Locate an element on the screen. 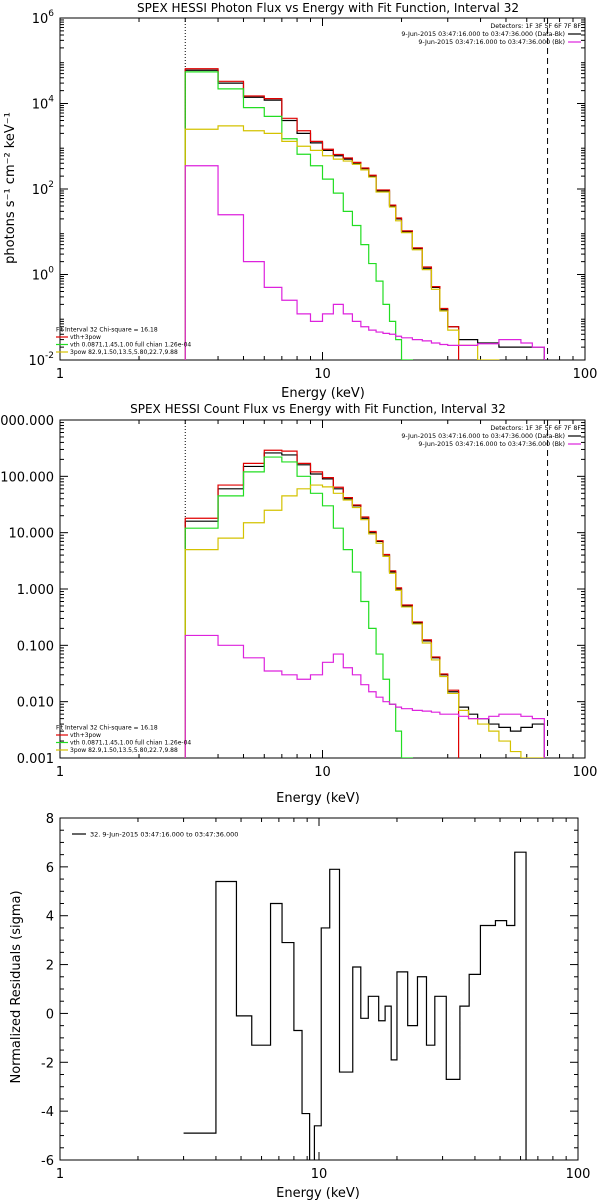 The height and width of the screenshot is (1200, 600). count-flux-x-tick-label: 100 is located at coordinates (585, 772).